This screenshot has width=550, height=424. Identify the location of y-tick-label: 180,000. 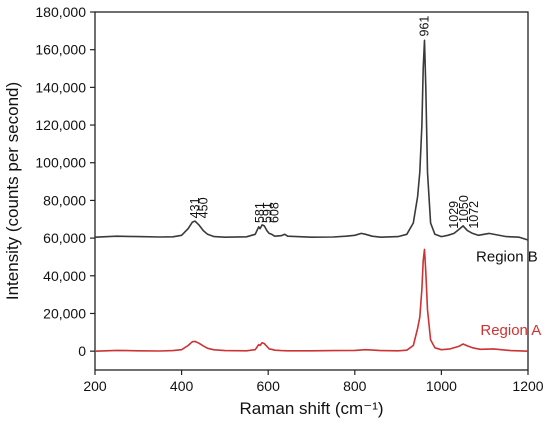
(60, 12).